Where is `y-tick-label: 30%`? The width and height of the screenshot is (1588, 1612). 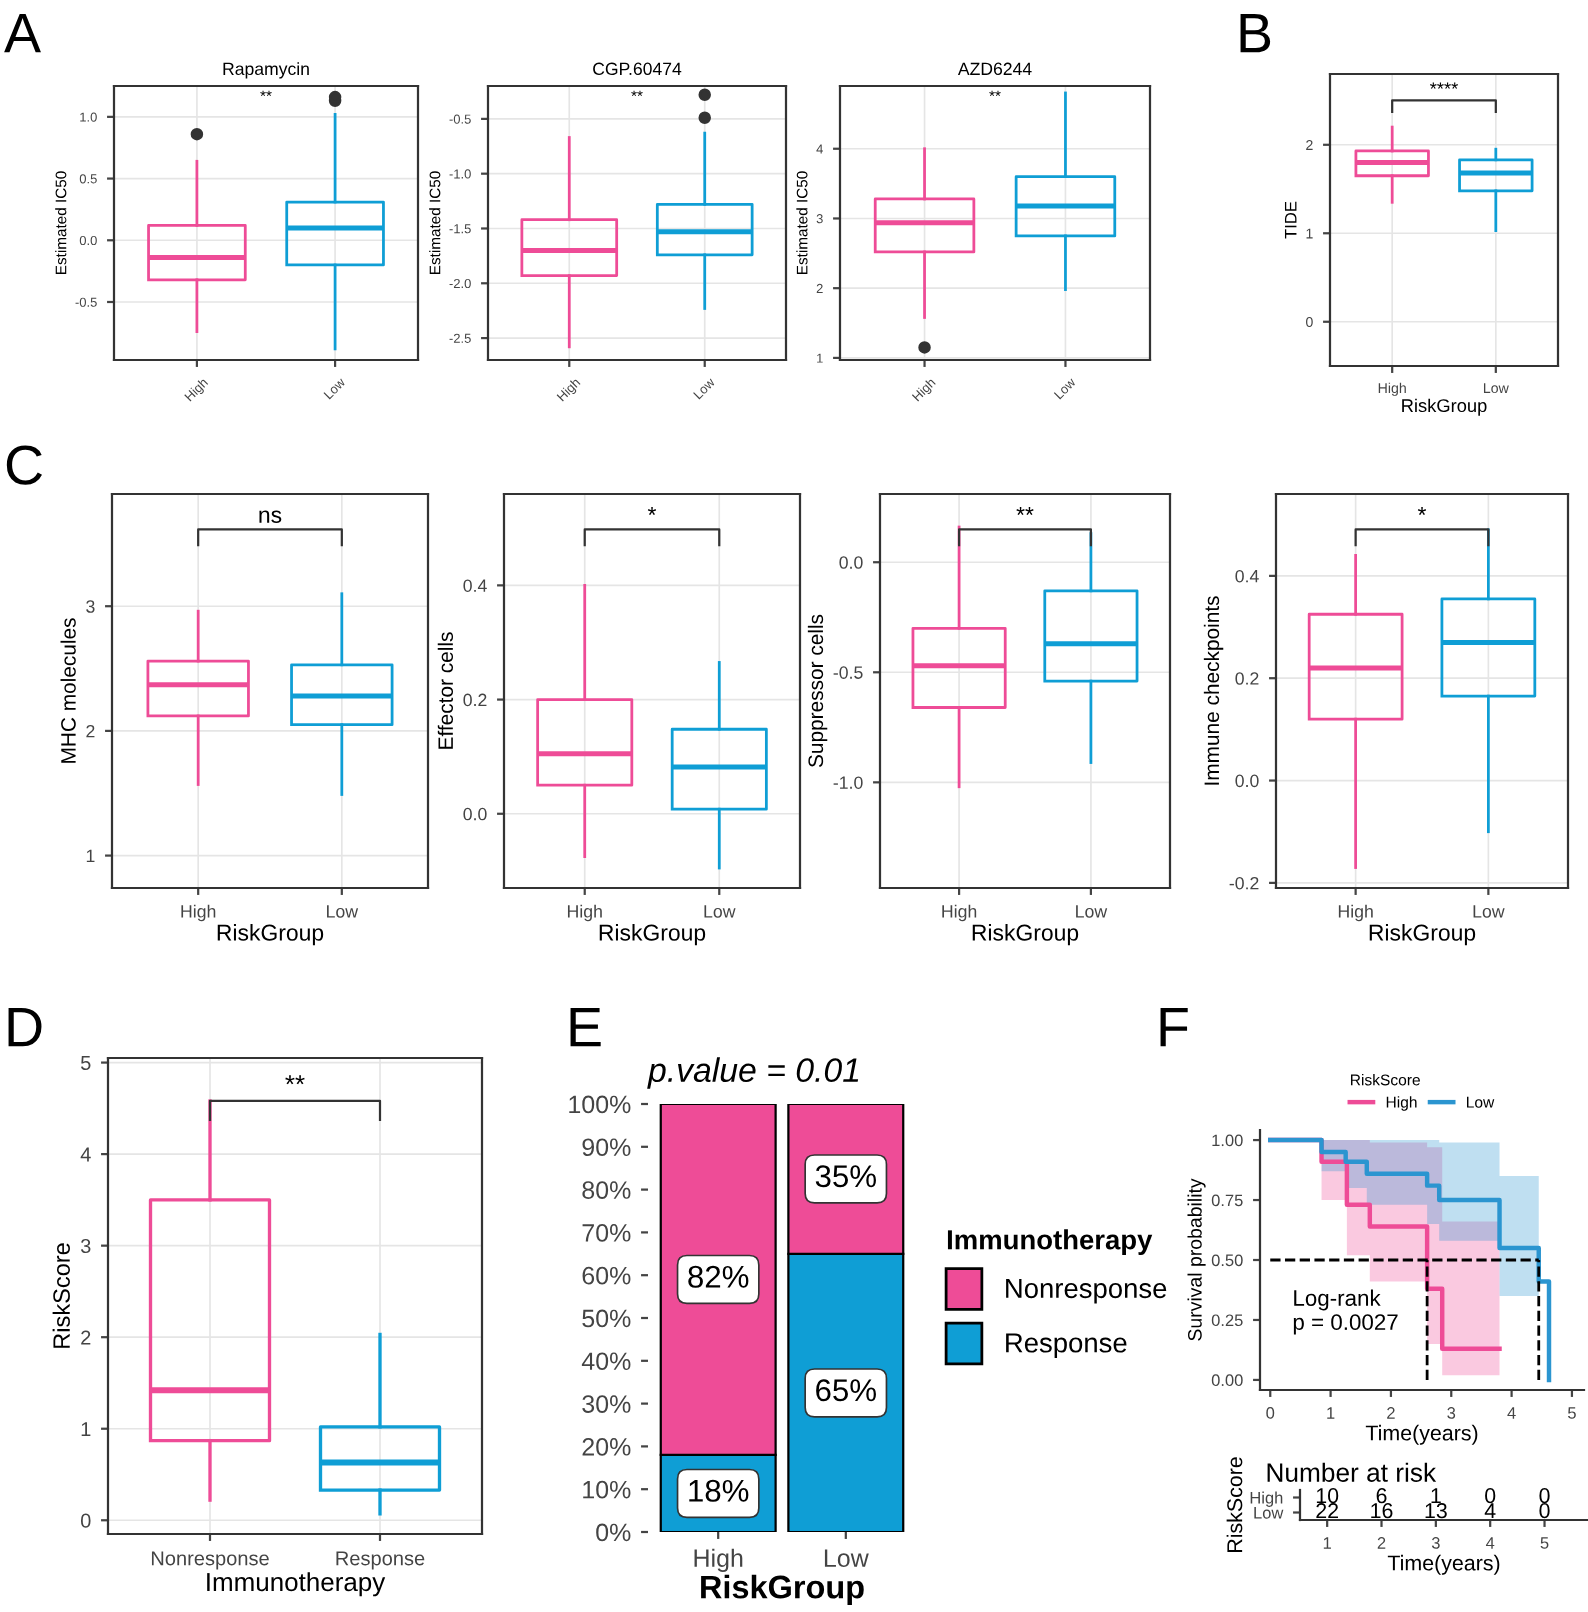
y-tick-label: 30% is located at coordinates (606, 1404).